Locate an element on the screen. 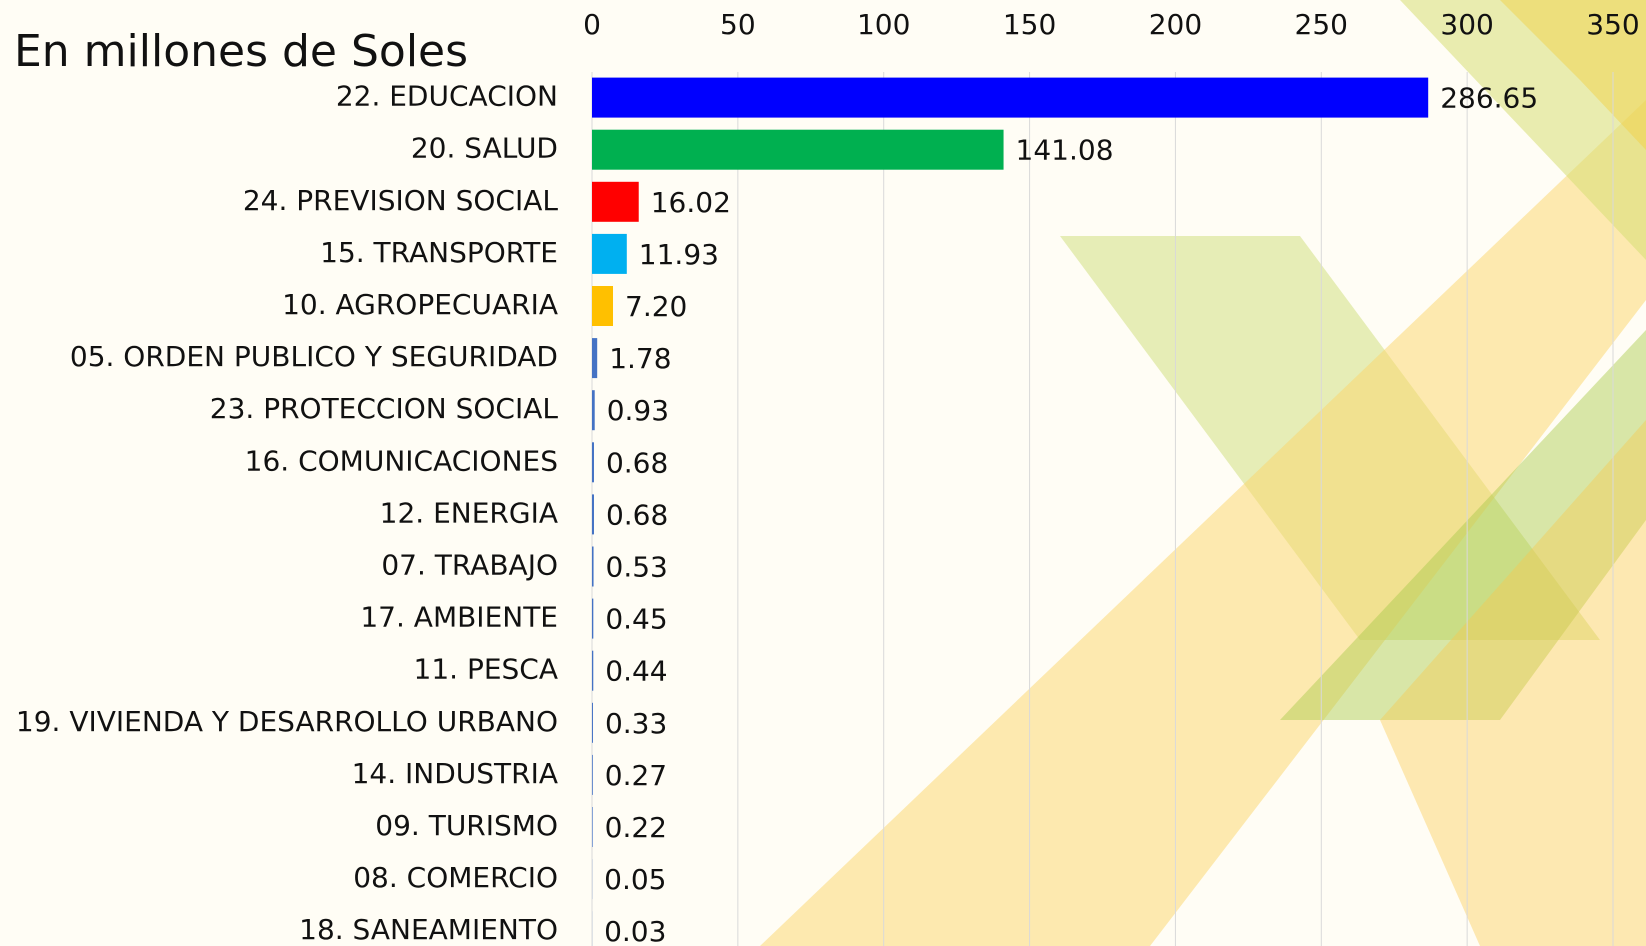  value-label: 11.93 is located at coordinates (679, 254).